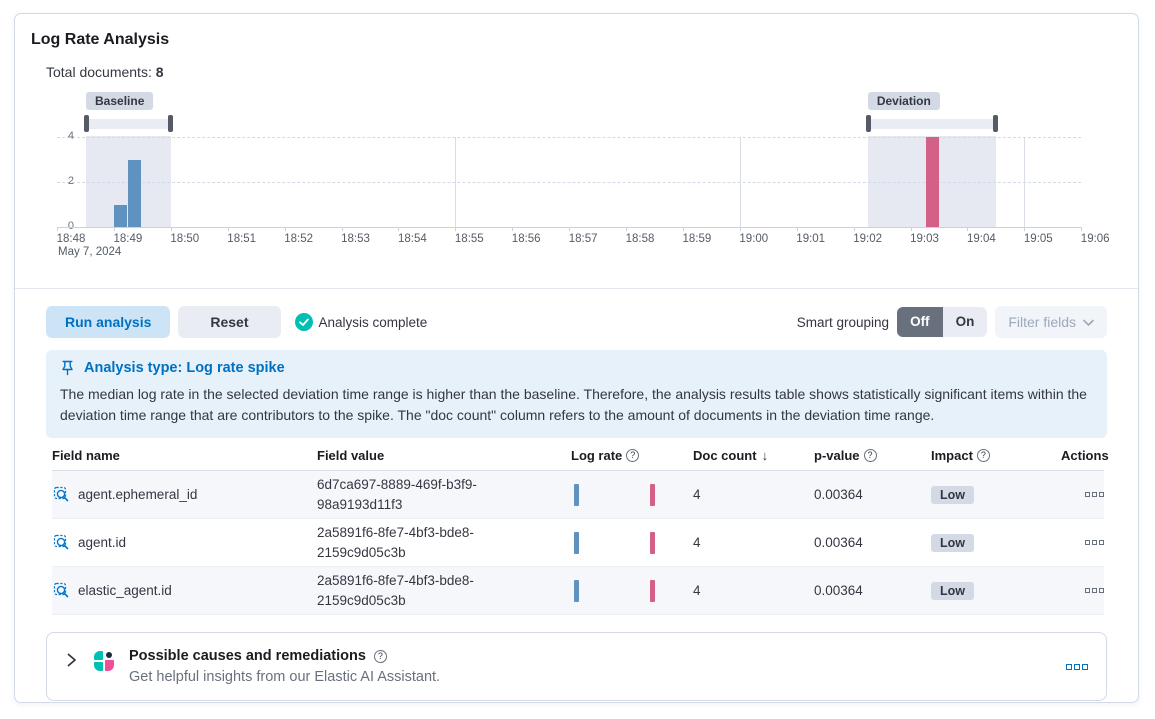 This screenshot has height=719, width=1155. What do you see at coordinates (983, 455) in the screenshot?
I see `impact-info-icon` at bounding box center [983, 455].